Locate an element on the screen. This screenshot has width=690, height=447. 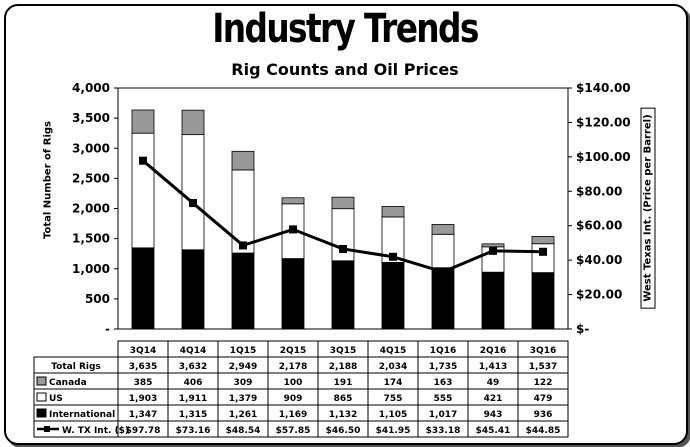
legend-key-international is located at coordinates (41, 413).